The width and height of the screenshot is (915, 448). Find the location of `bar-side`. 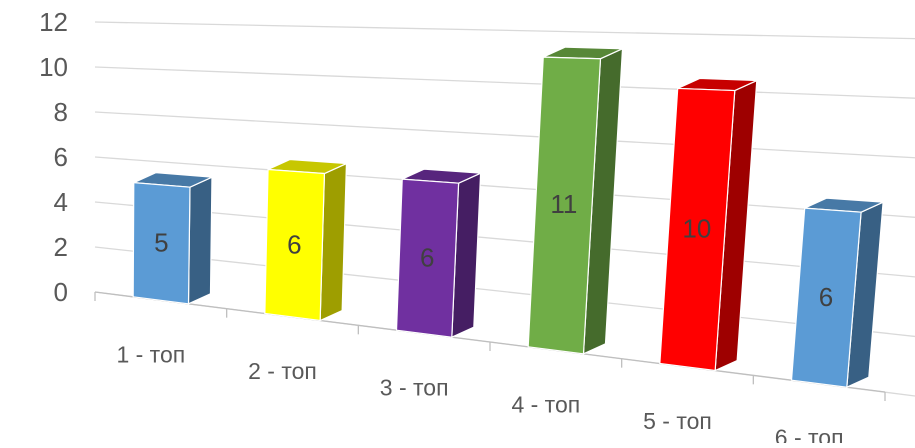

bar-side is located at coordinates (200, 240).